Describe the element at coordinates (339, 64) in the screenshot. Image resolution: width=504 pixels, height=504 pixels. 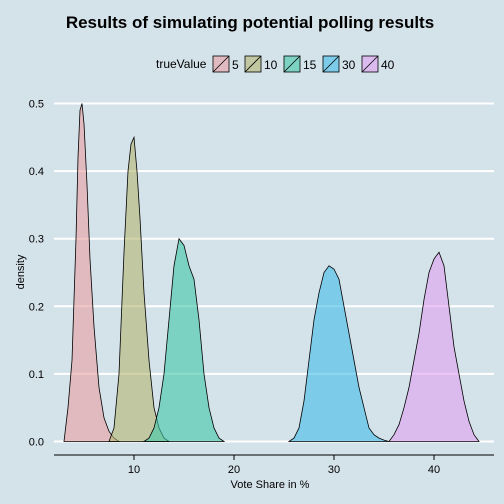
I see `legend-item-30: 30` at that location.